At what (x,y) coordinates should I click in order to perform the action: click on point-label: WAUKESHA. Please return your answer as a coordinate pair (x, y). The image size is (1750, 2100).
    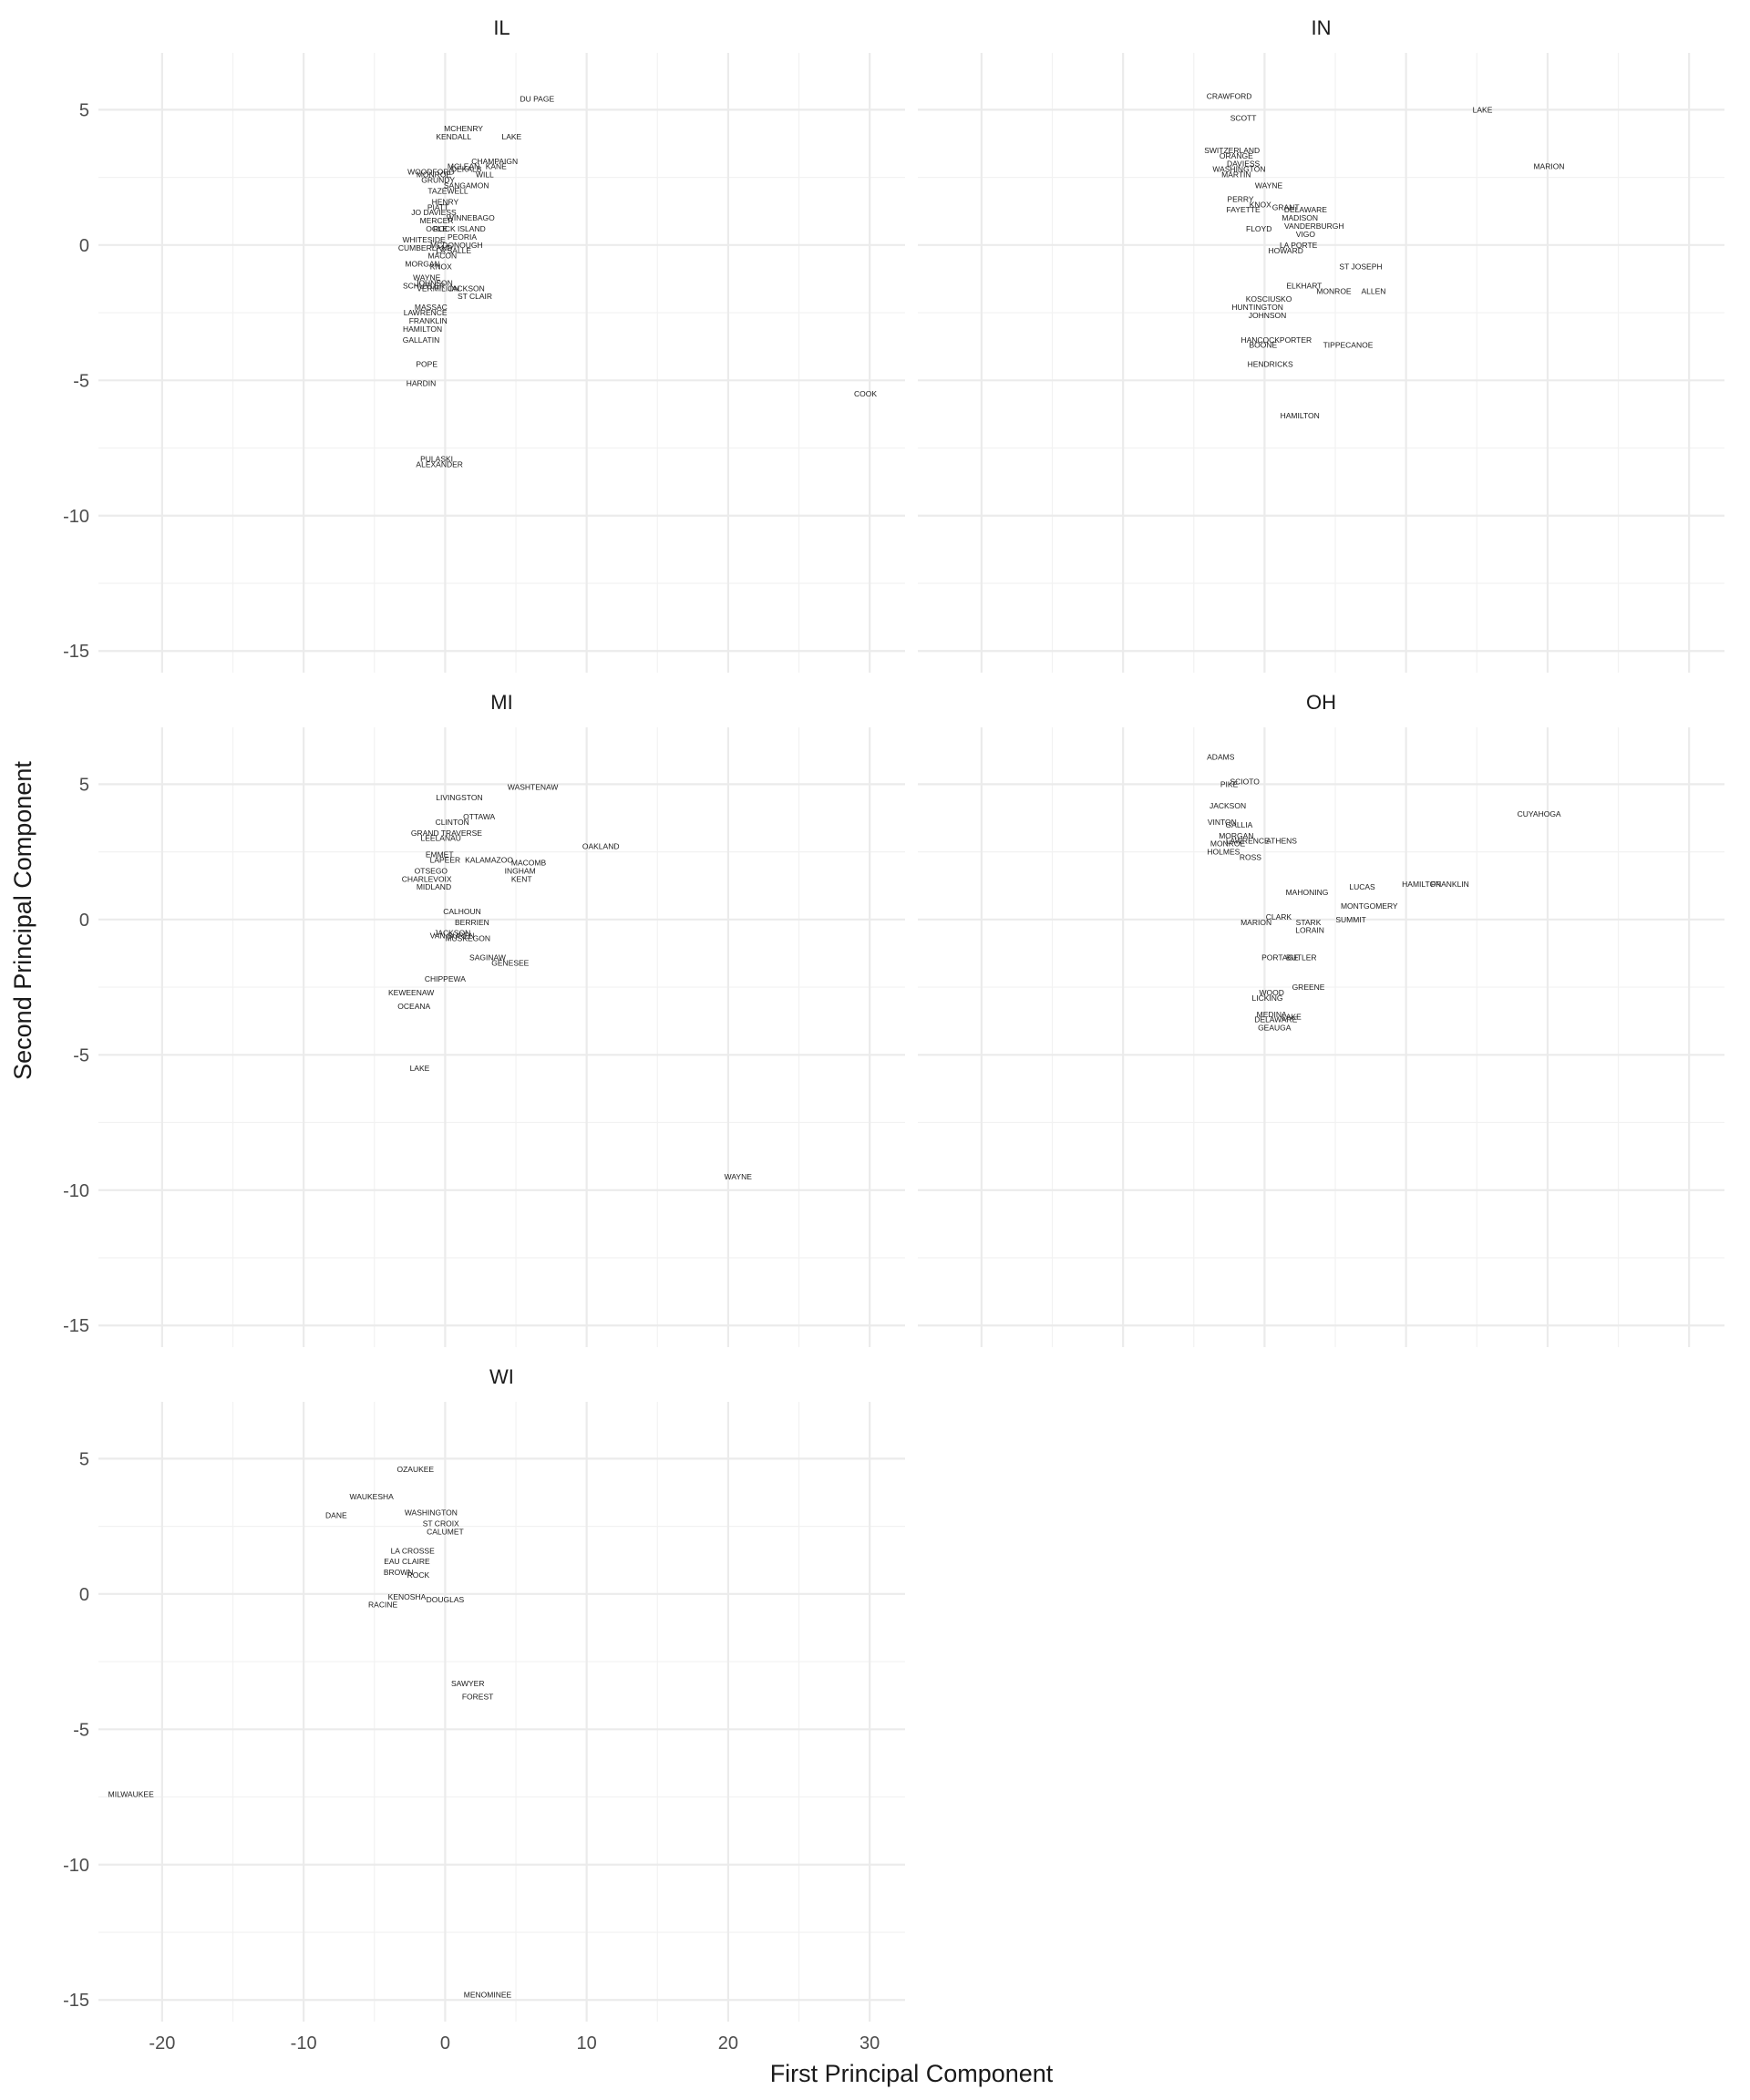
    Looking at the image, I should click on (372, 1497).